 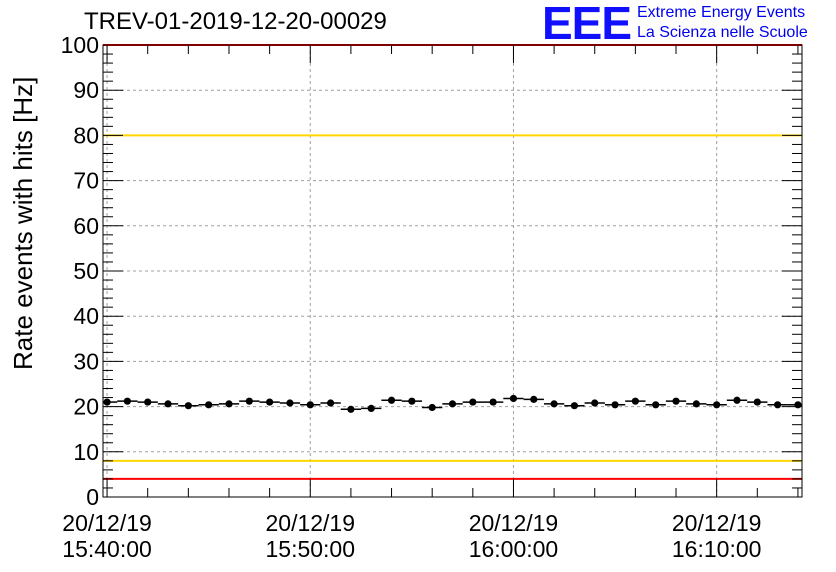 I want to click on y-tick-label: 100, so click(x=80, y=45).